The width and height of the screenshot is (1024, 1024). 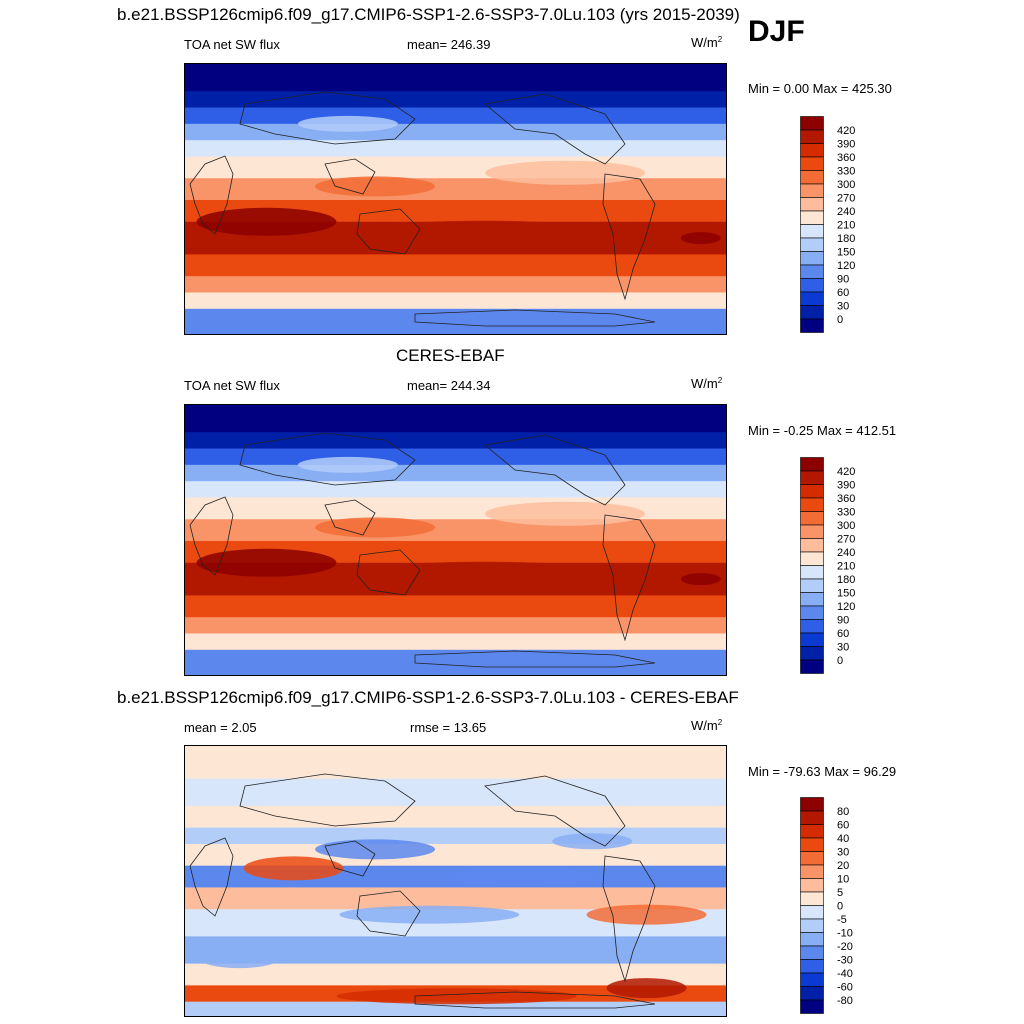 I want to click on colorbar-tick-label: 420, so click(x=846, y=472).